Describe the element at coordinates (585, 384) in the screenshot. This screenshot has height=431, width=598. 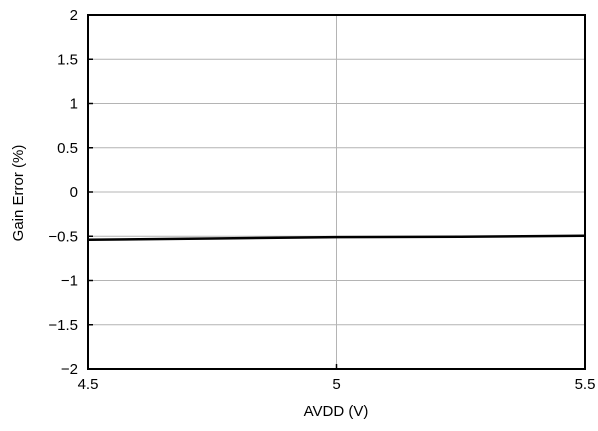
I see `x-tick-label: 5.5` at that location.